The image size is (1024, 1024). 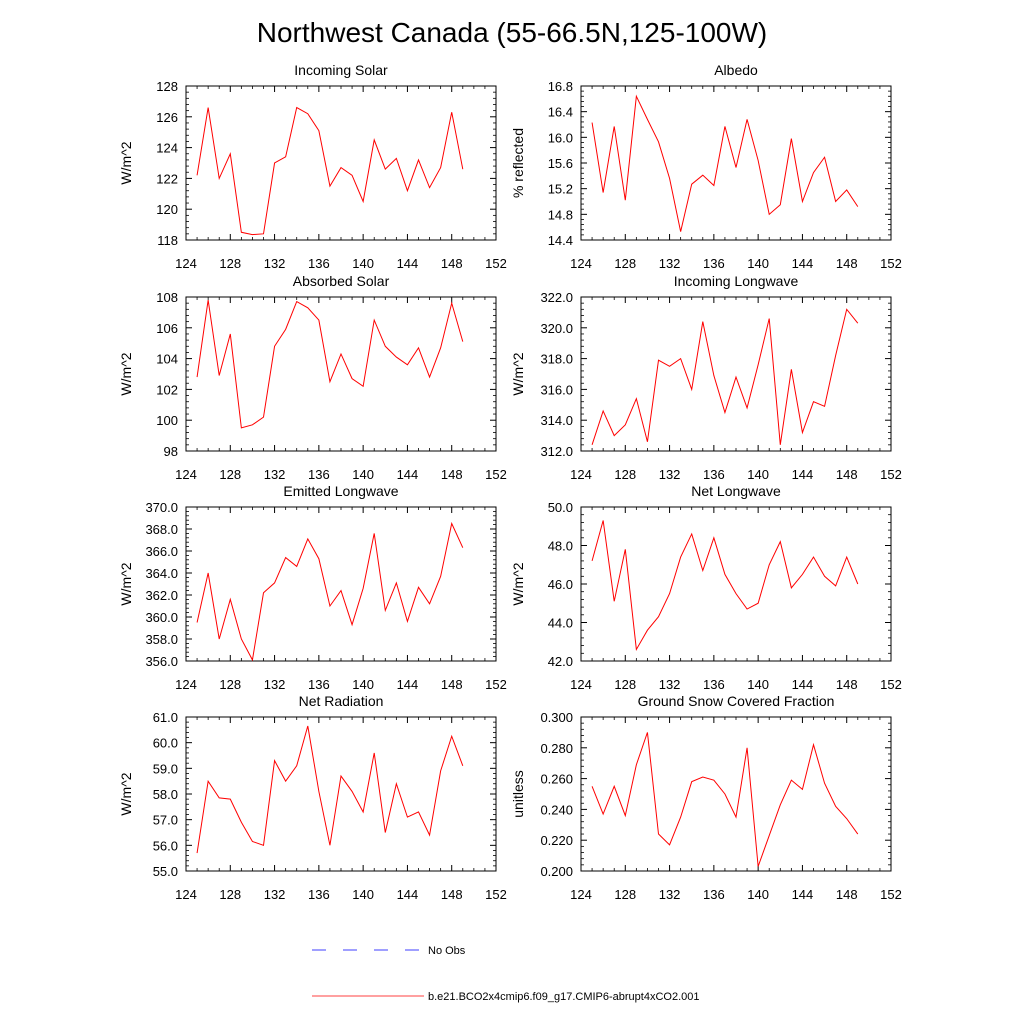 I want to click on y-tick-label: 316.0, so click(x=556, y=389).